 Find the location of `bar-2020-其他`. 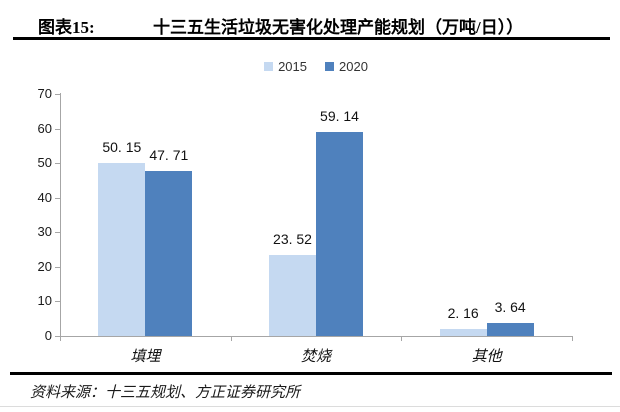

bar-2020-其他 is located at coordinates (510, 329).